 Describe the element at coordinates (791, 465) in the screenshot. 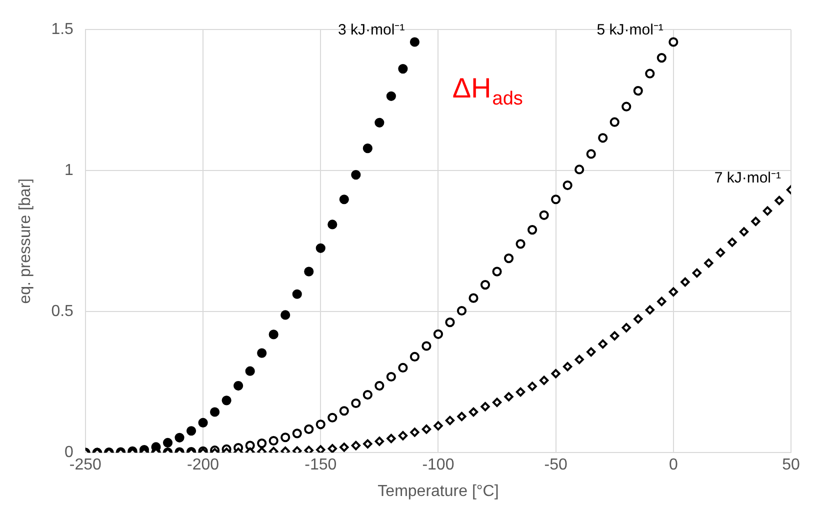

I see `x-tick-label: 50` at that location.